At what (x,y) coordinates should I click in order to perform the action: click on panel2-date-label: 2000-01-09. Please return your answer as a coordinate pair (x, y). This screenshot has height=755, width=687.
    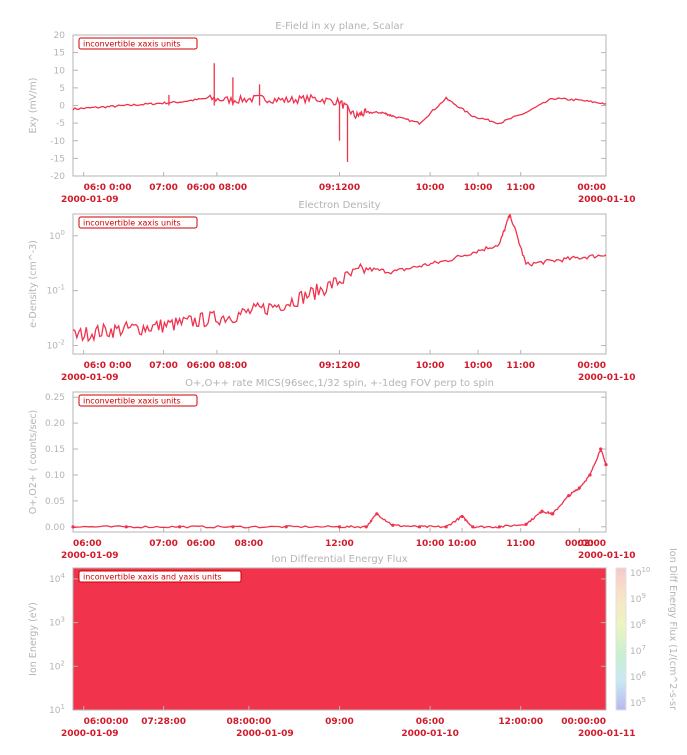
    Looking at the image, I should click on (90, 378).